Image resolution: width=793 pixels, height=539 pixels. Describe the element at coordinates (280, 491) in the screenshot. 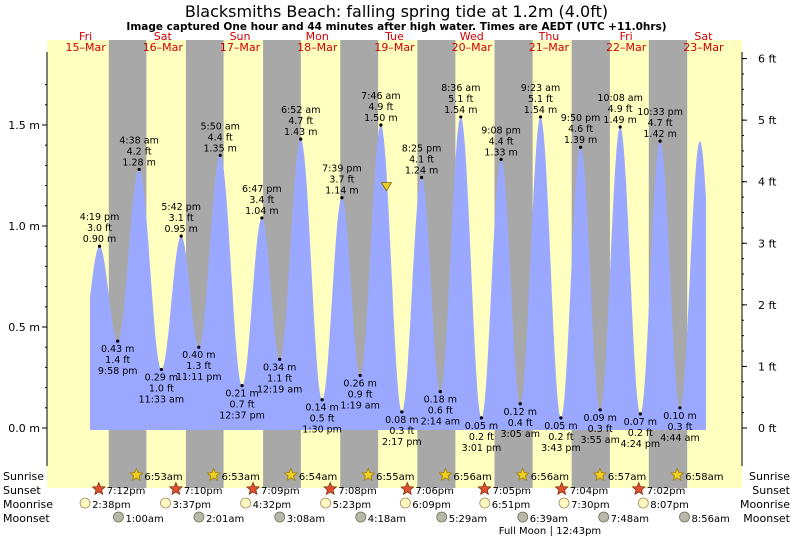

I see `sunset-time: 7:09pm` at that location.